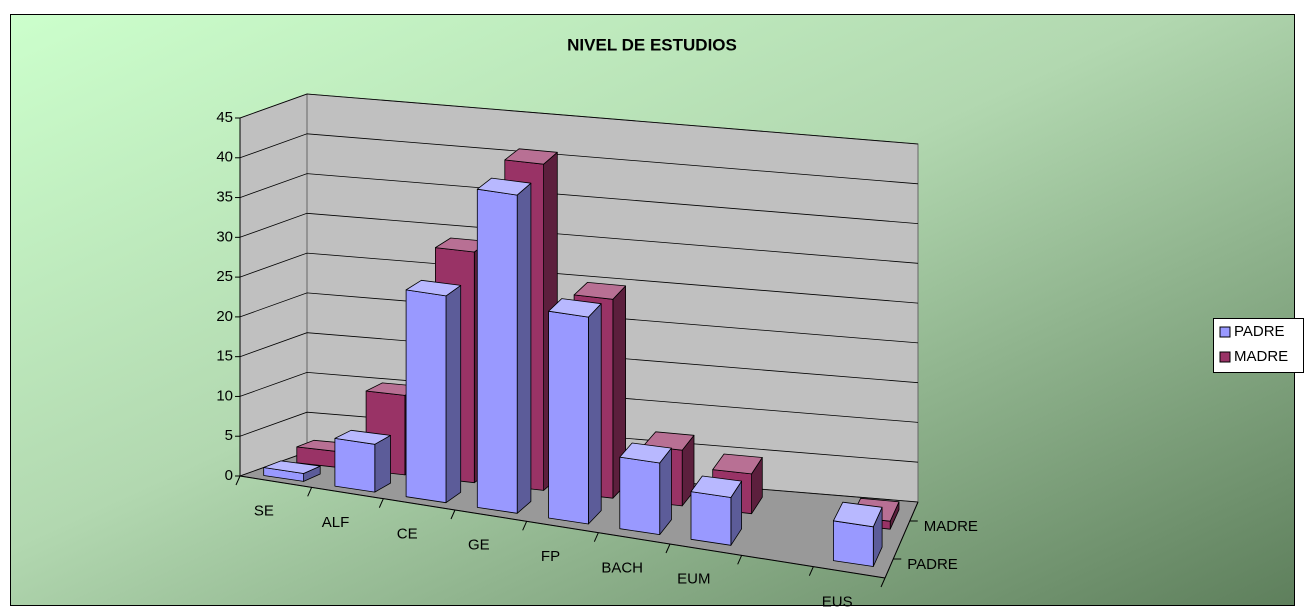 This screenshot has width=1305, height=610. I want to click on x-tick-label: FP, so click(550, 556).